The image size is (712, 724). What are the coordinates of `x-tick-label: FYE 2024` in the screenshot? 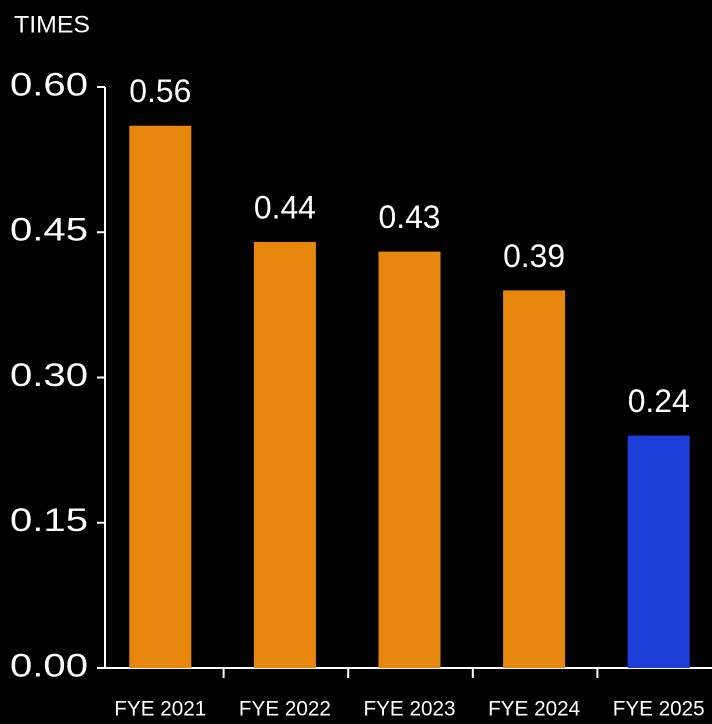 It's located at (534, 709).